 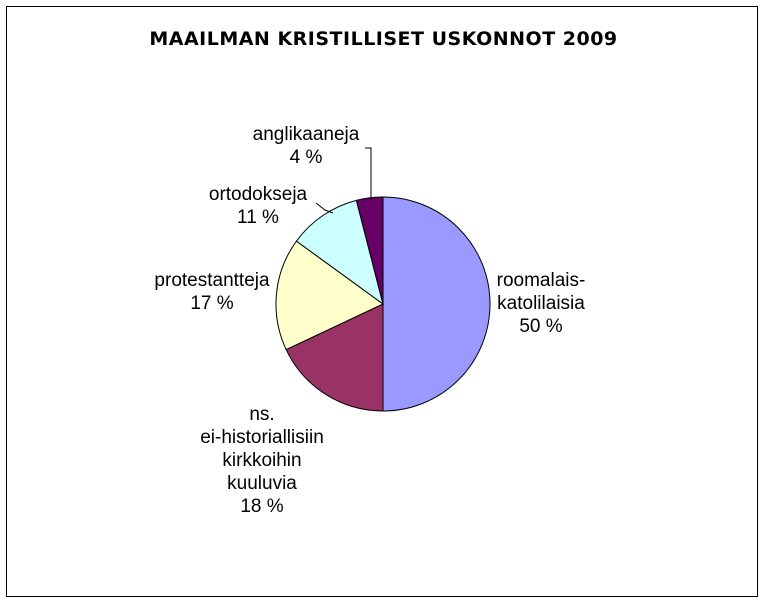 I want to click on slice-label-3: ortodokseja 11 %, so click(x=258, y=206).